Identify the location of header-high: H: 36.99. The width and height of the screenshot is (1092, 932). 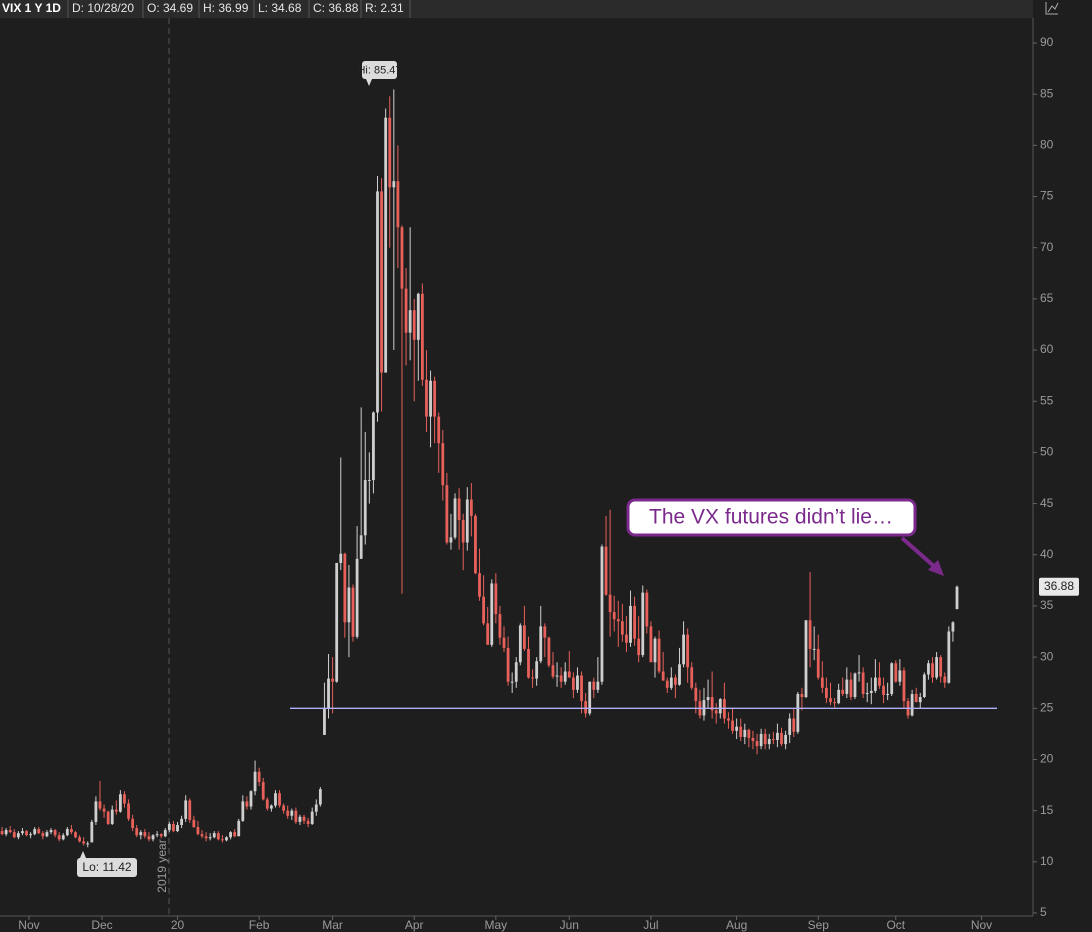
(226, 8).